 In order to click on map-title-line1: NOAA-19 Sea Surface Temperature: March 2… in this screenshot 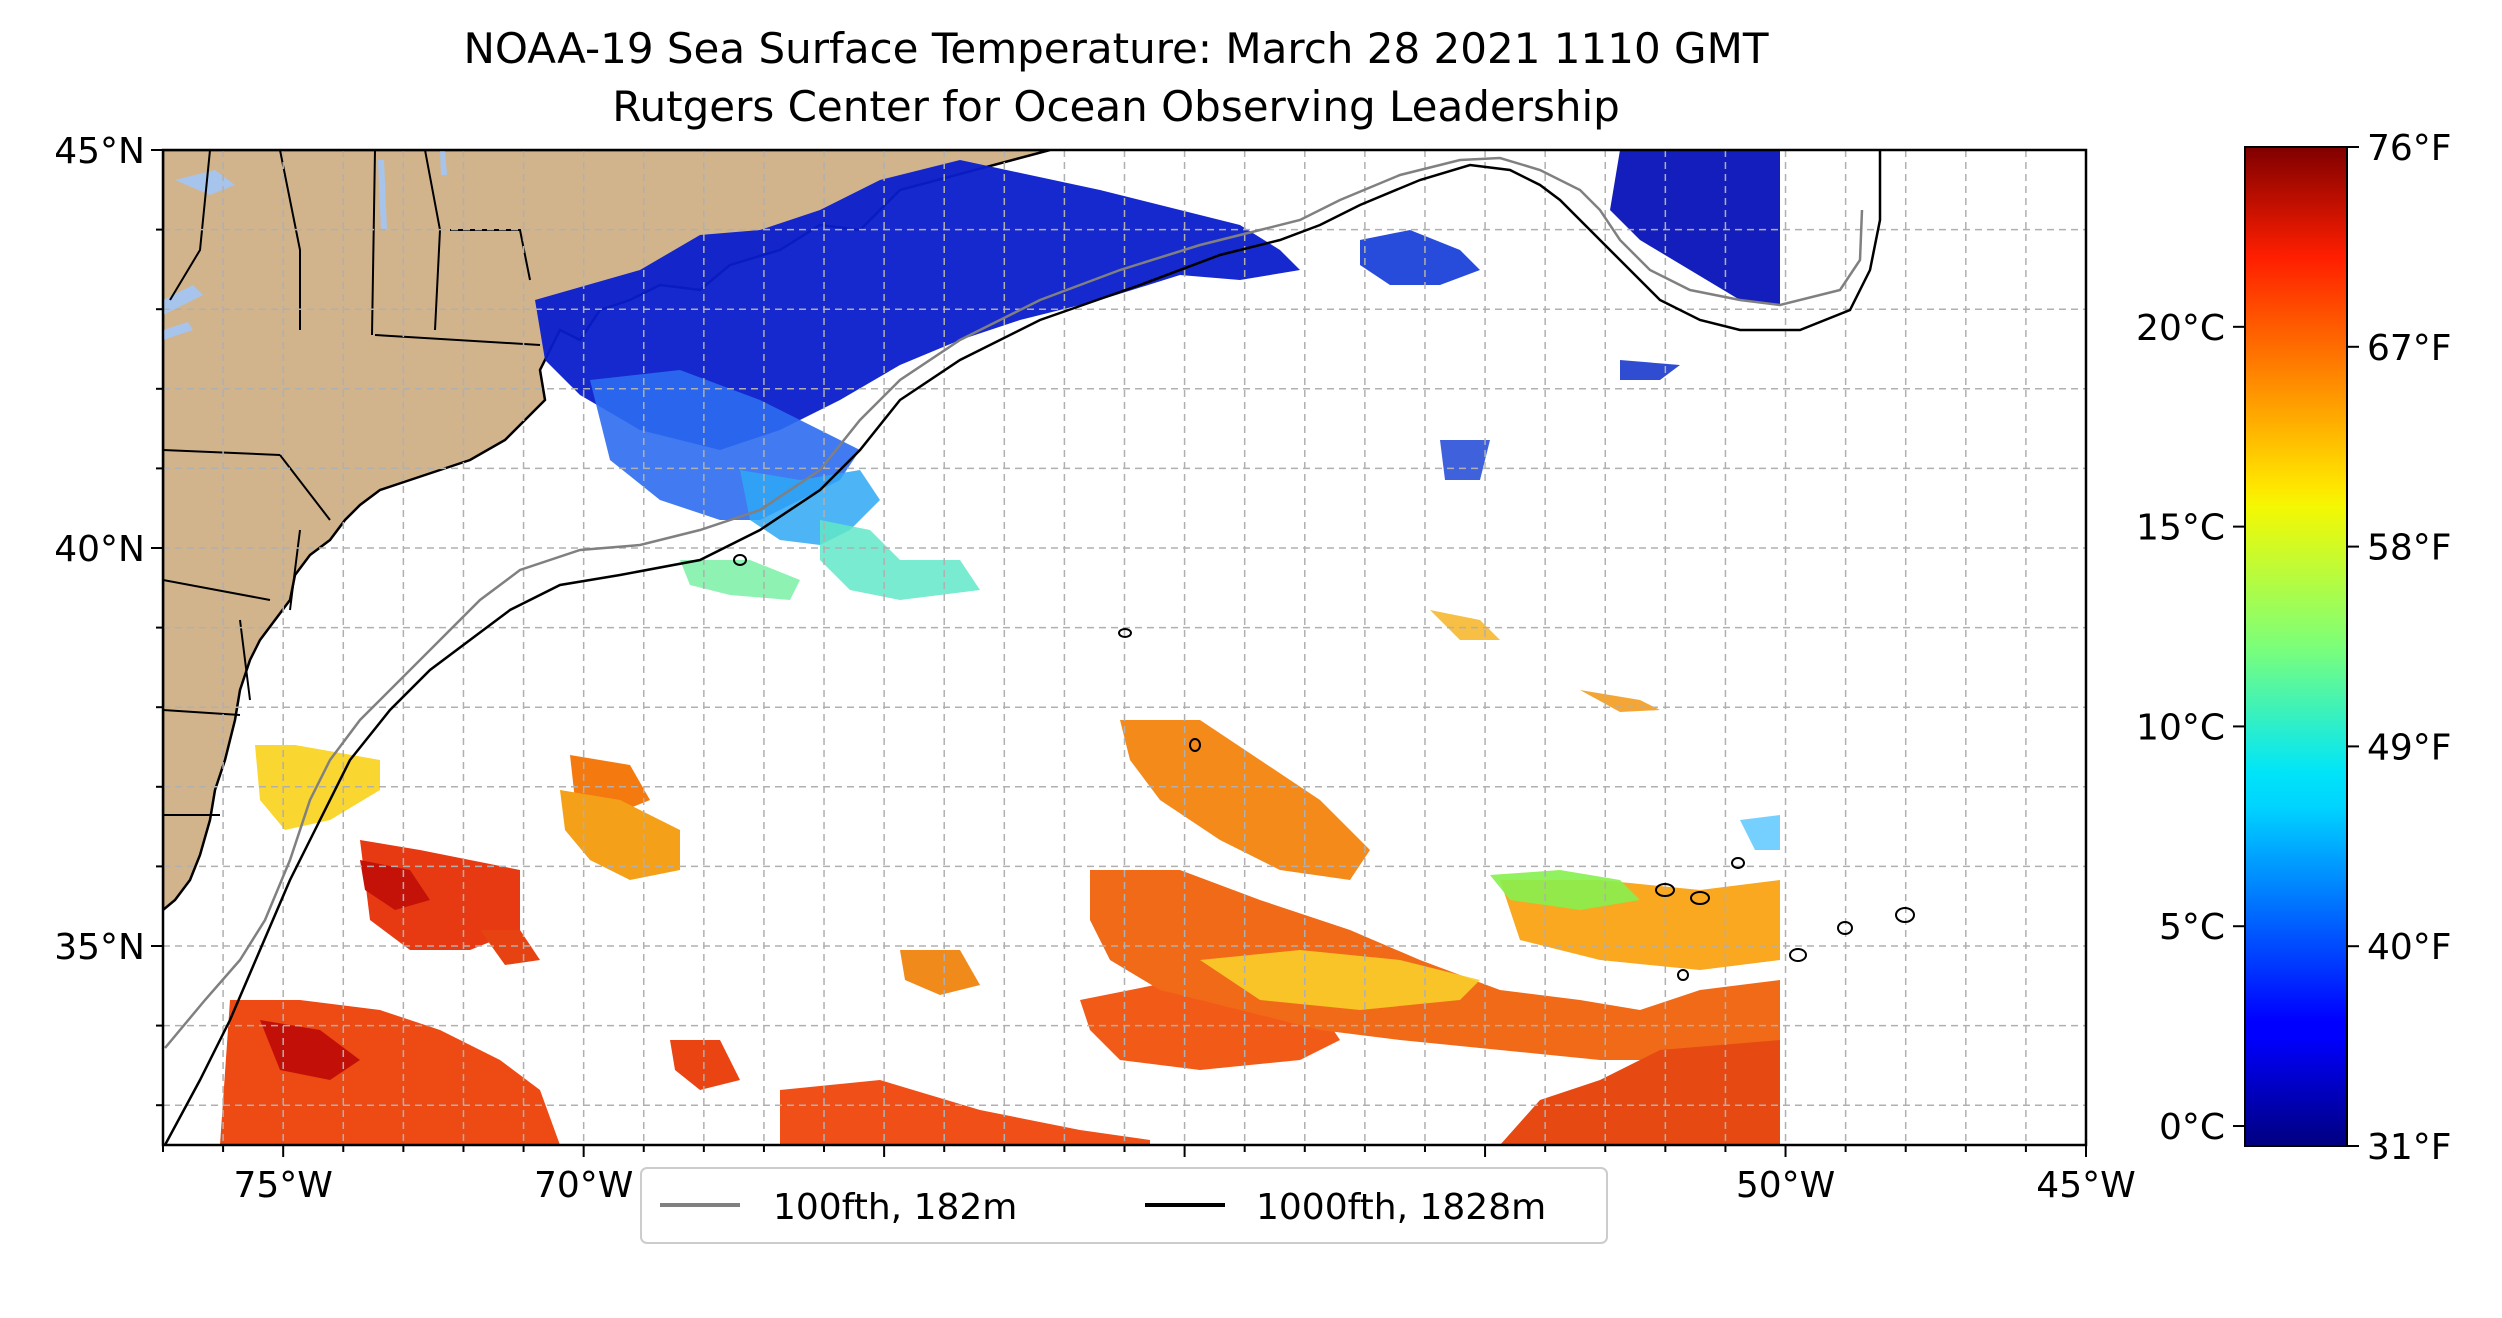, I will do `click(1116, 48)`.